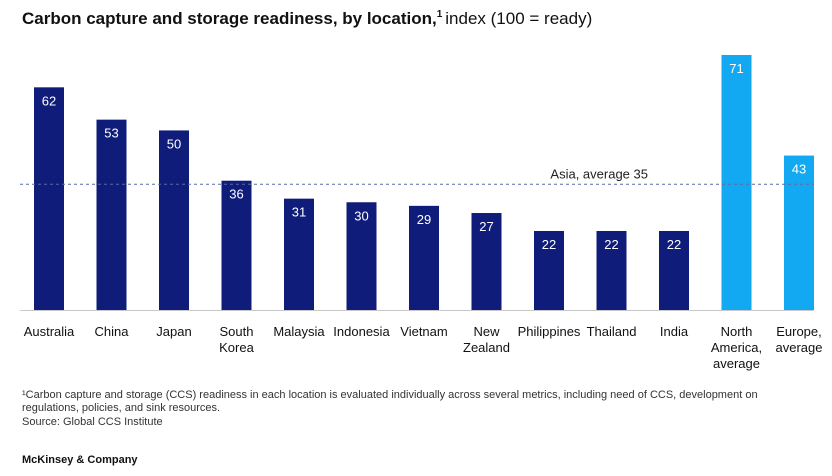  What do you see at coordinates (486, 339) in the screenshot?
I see `category-label: New Zealand` at bounding box center [486, 339].